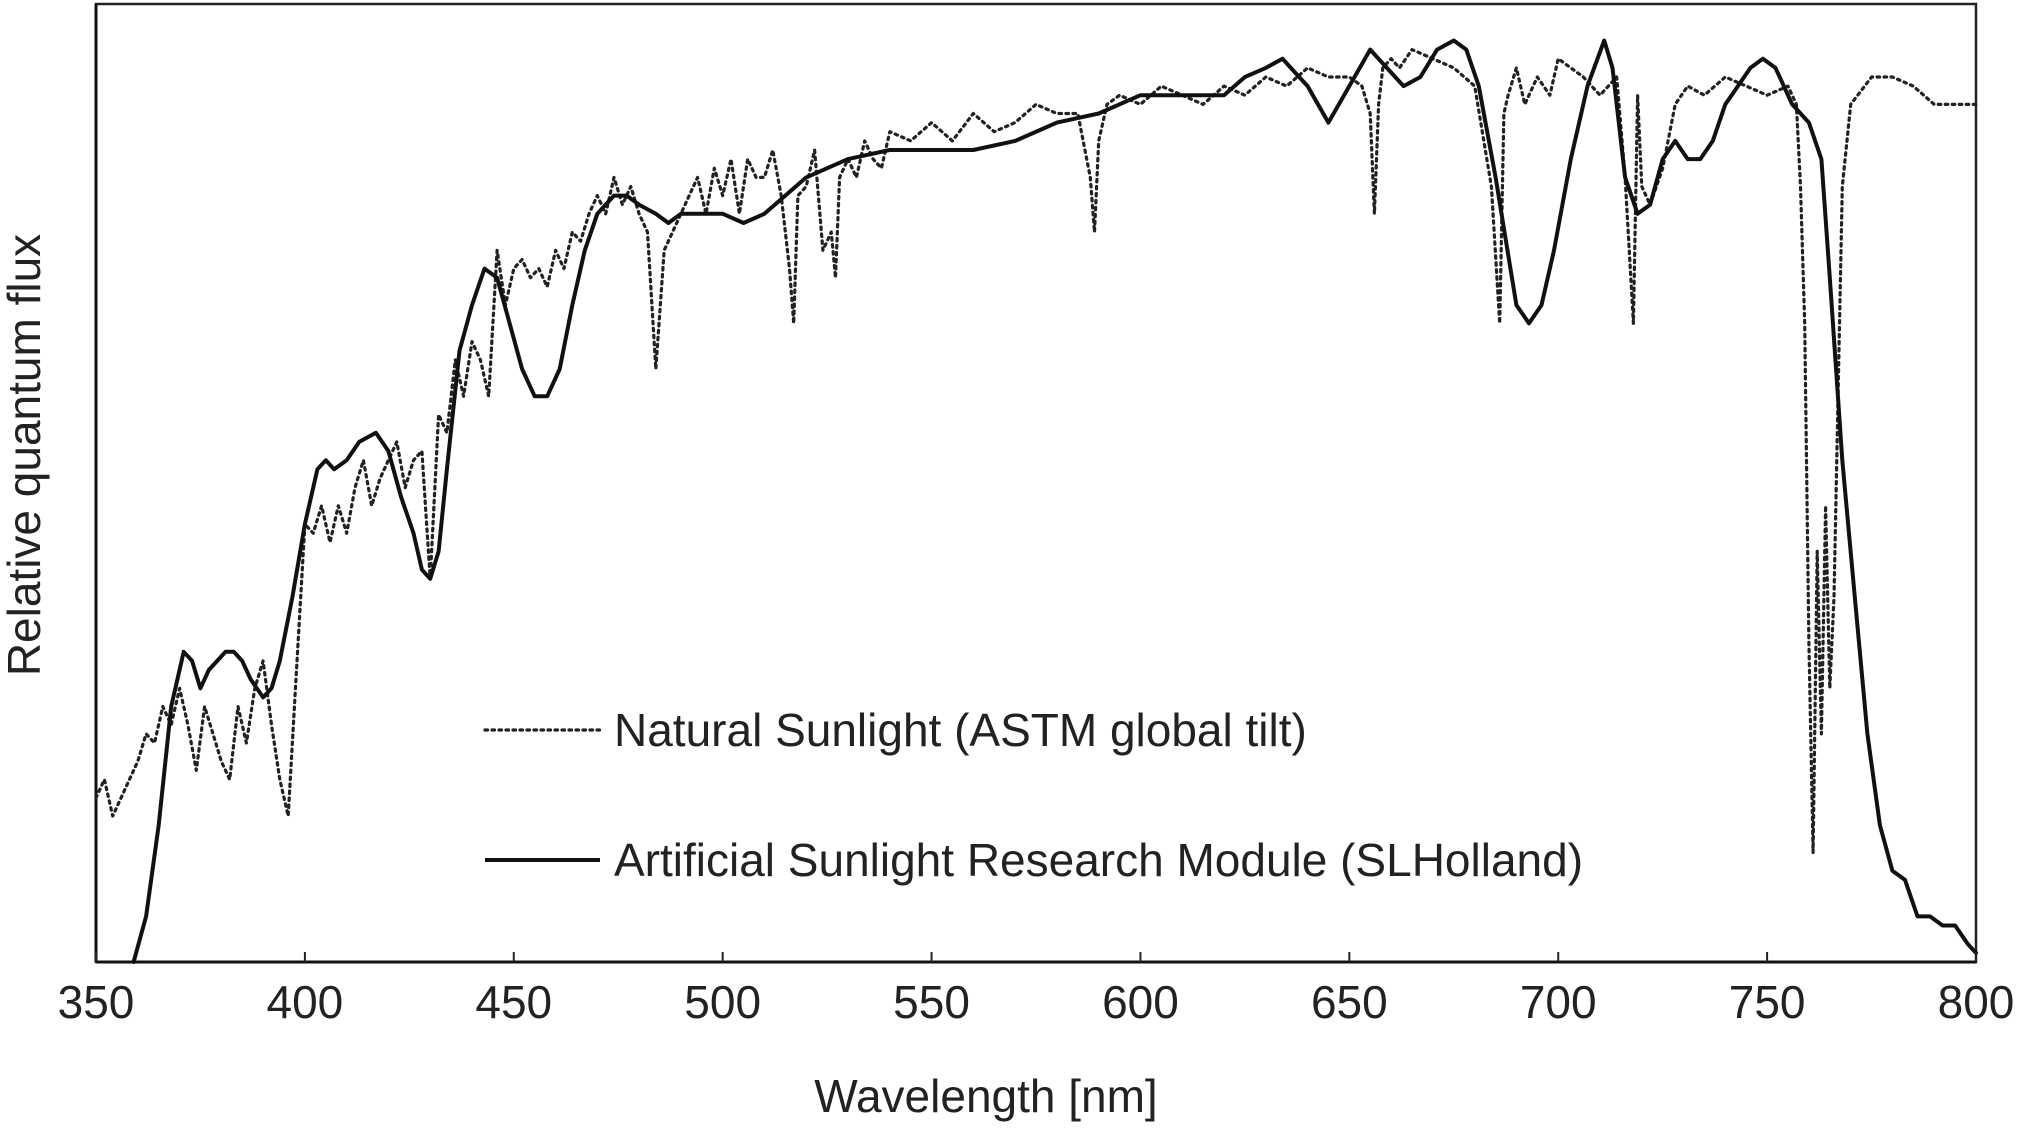  I want to click on x-tick-label-350: 350, so click(96, 1002).